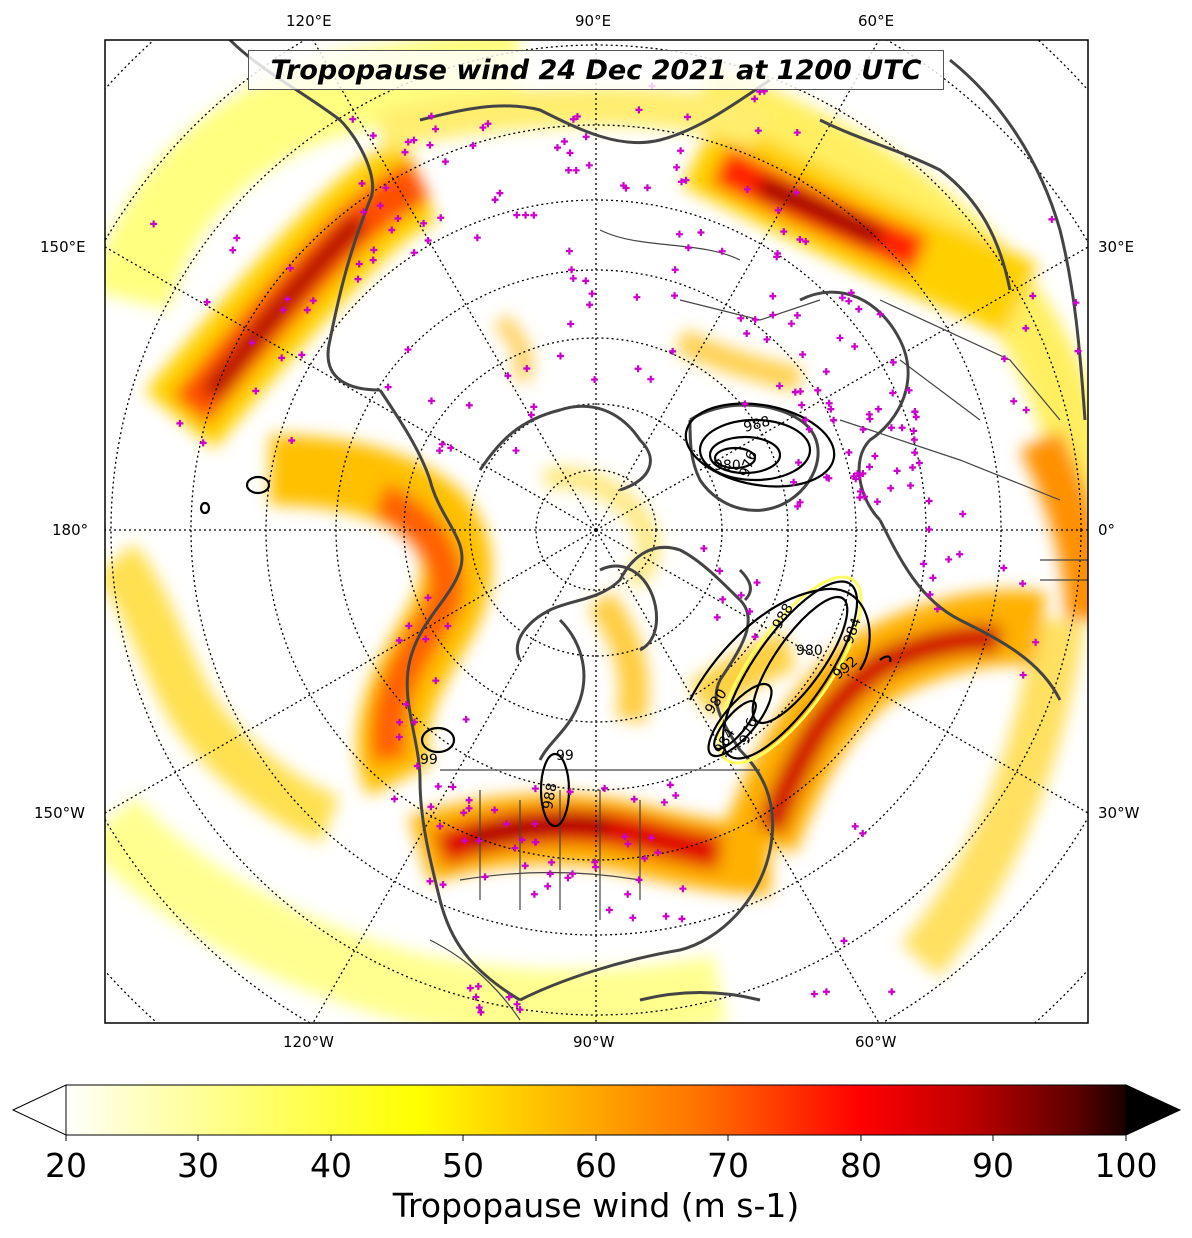  What do you see at coordinates (1119, 813) in the screenshot?
I see `lon-label-right-30w: 30°W` at bounding box center [1119, 813].